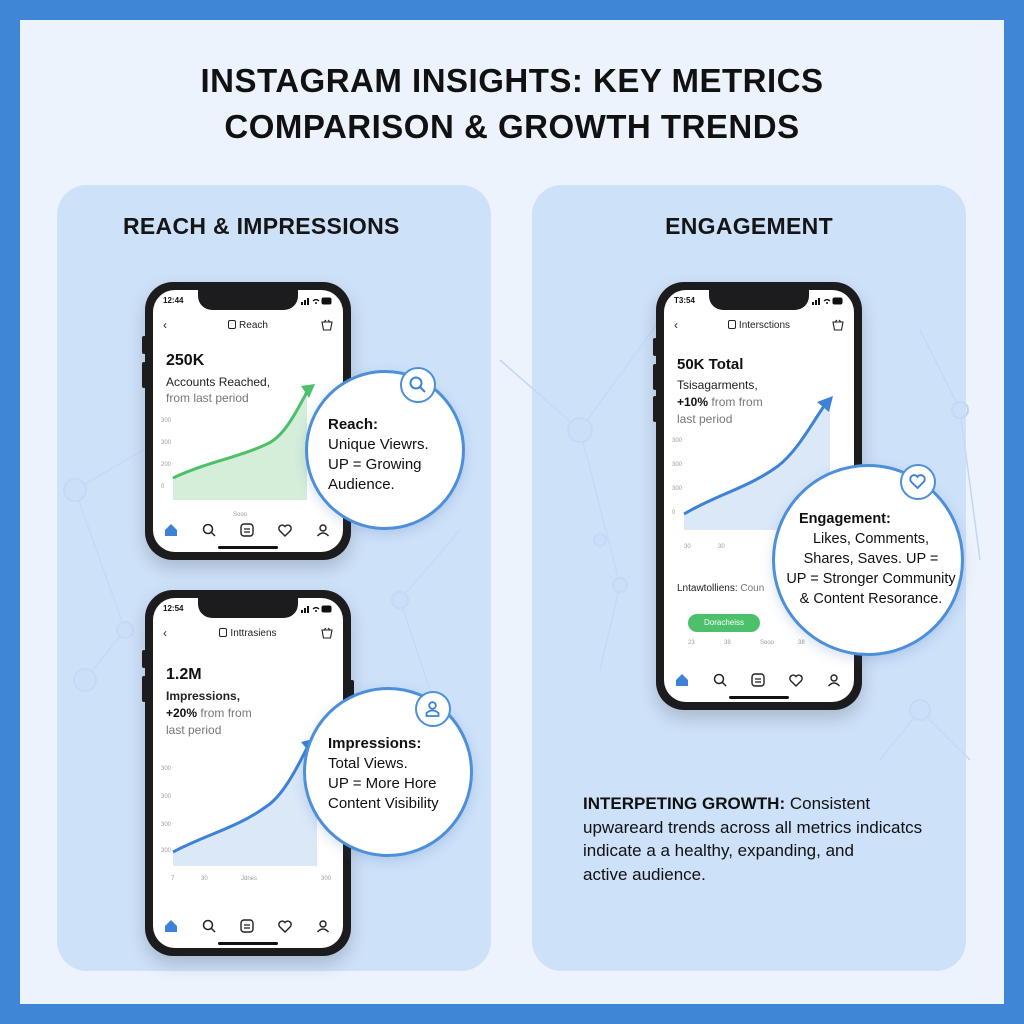 Image resolution: width=1024 pixels, height=1024 pixels. What do you see at coordinates (752, 588) in the screenshot?
I see `interactions-extra: Coun` at bounding box center [752, 588].